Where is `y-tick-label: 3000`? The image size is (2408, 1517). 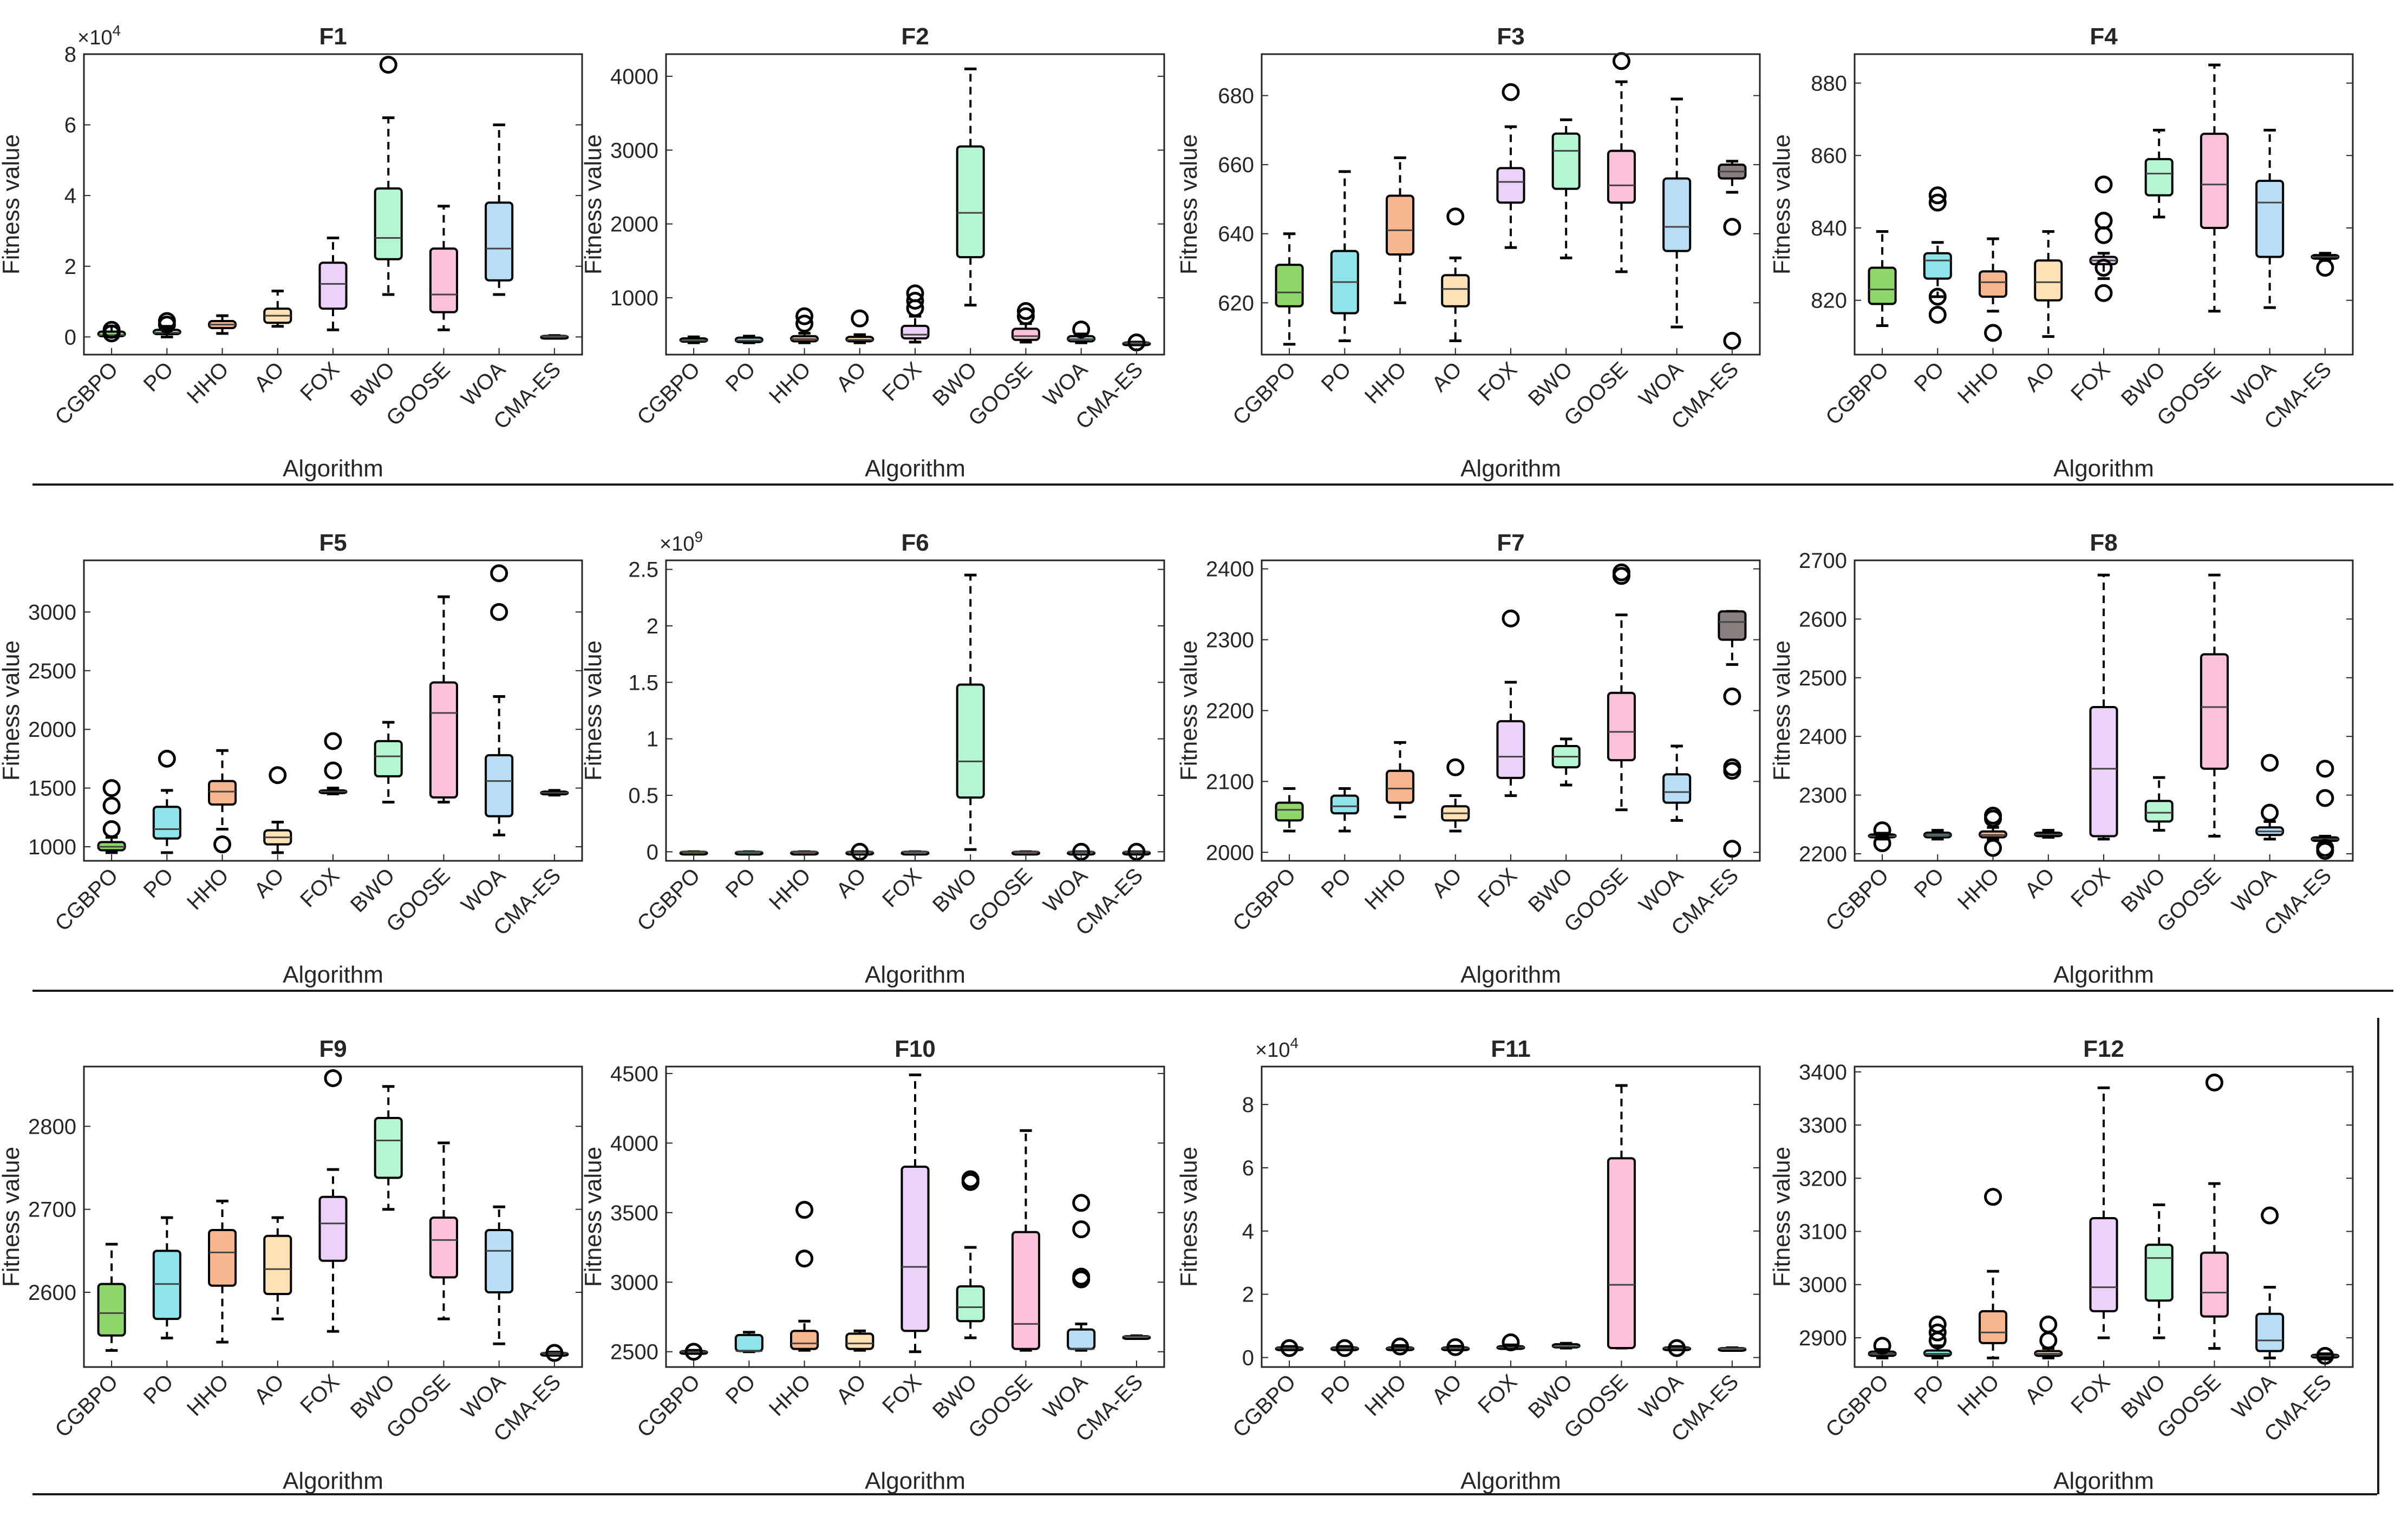
y-tick-label: 3000 is located at coordinates (1823, 1285).